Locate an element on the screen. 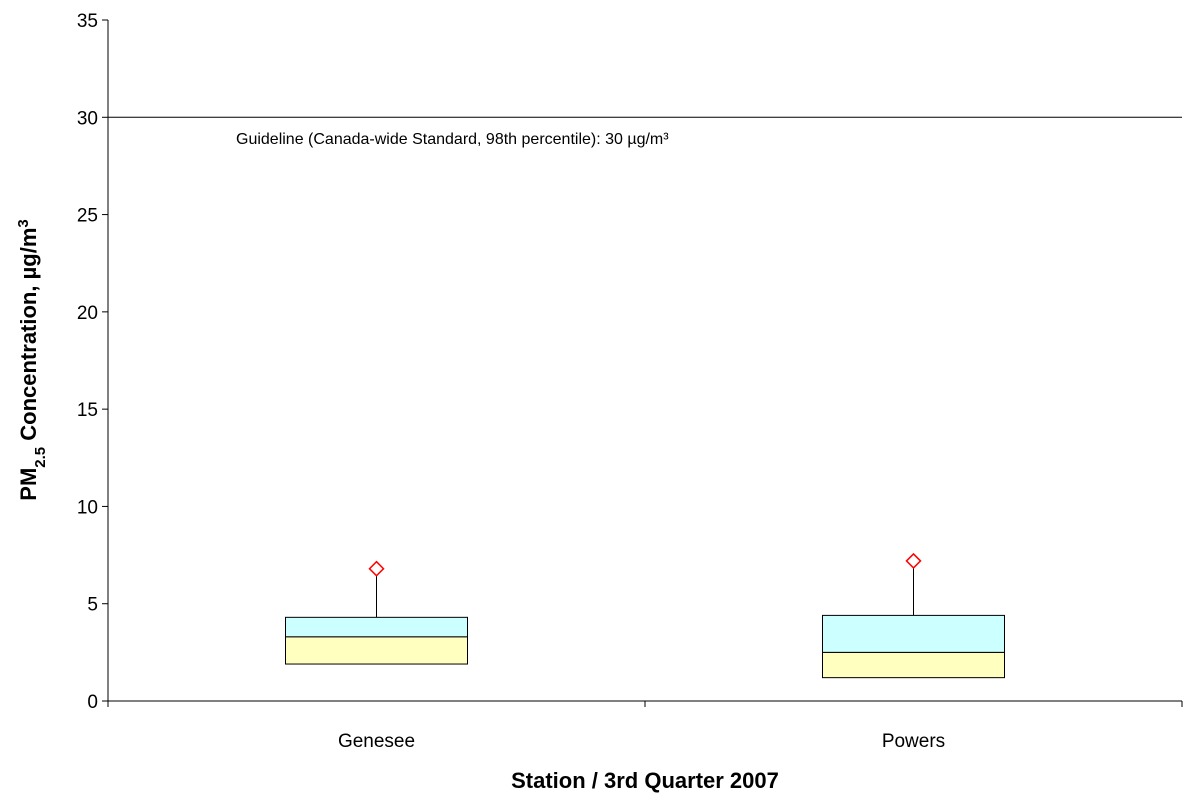 The image size is (1195, 802). y-tick-label: 0 is located at coordinates (92, 702).